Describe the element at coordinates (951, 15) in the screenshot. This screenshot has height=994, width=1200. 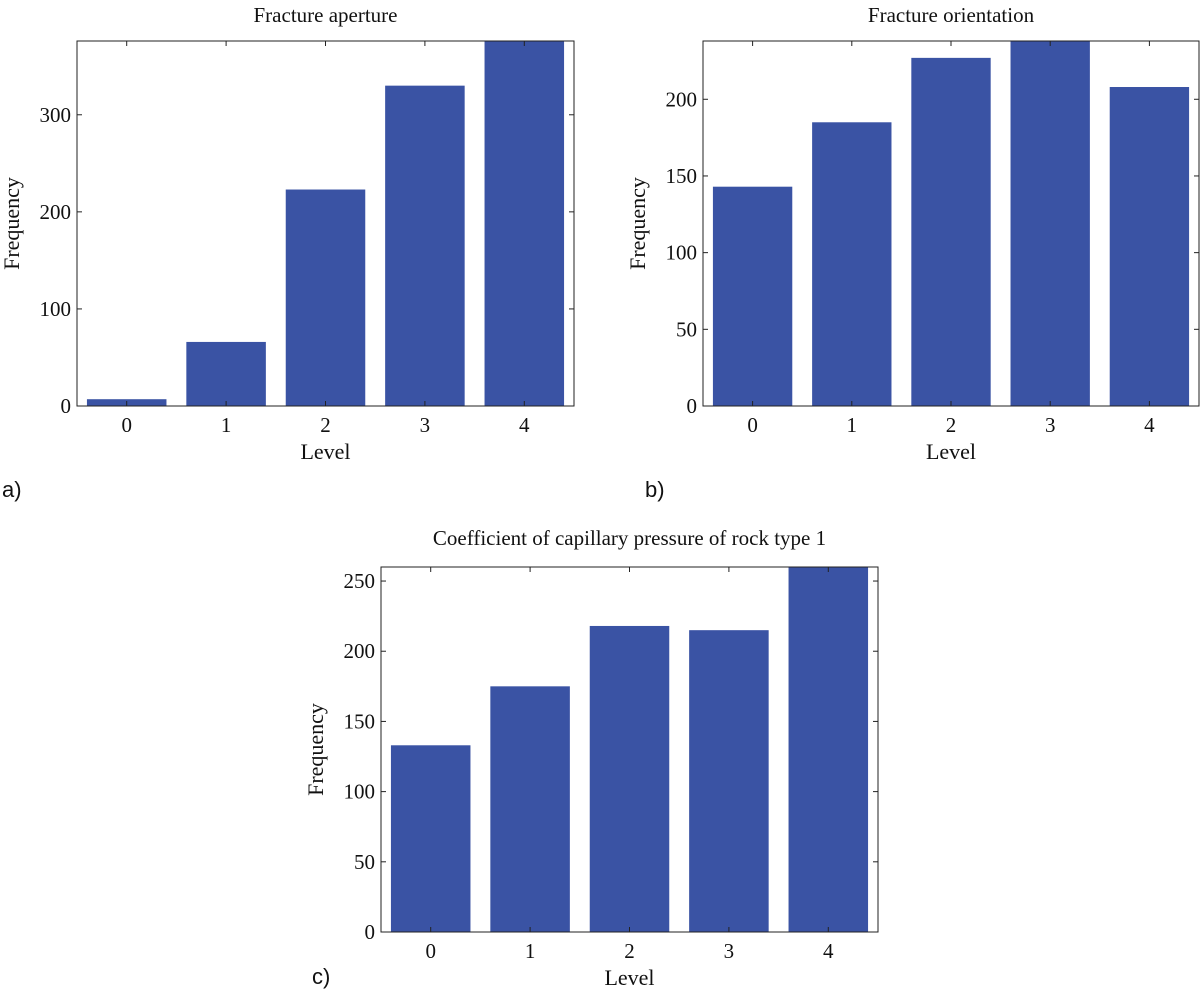
I see `chart-title: Fracture orientation` at that location.